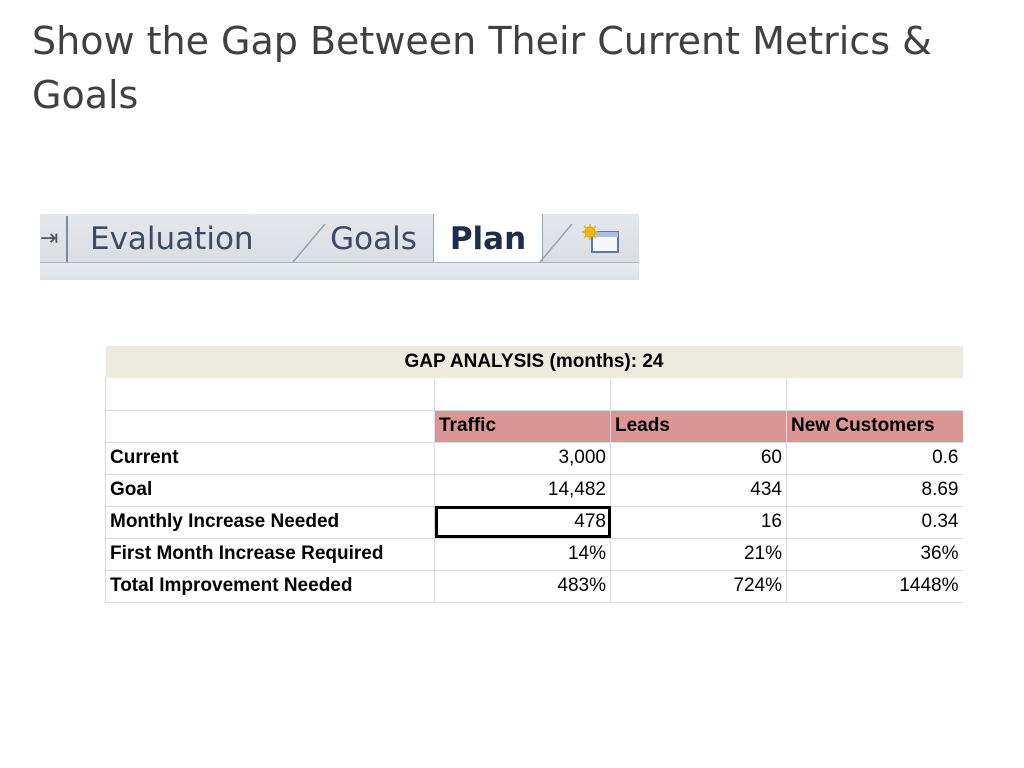 The image size is (1024, 768). I want to click on tab-evaluation: Evaluation, so click(173, 239).